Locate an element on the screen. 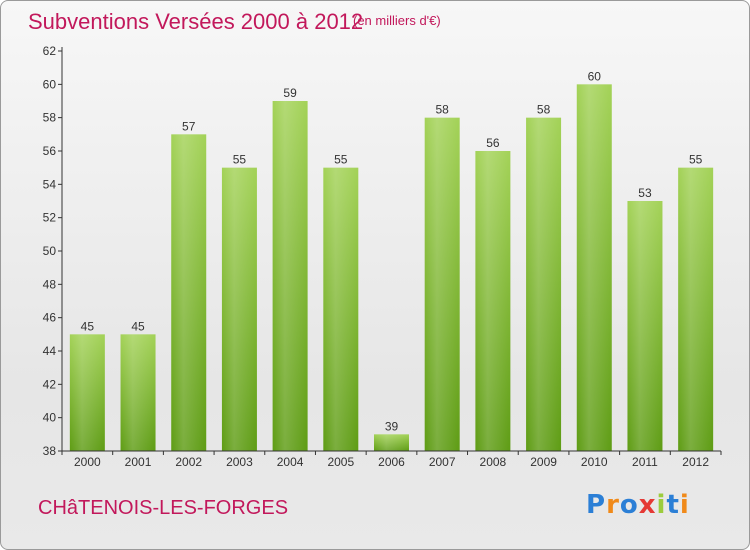 This screenshot has width=750, height=550. logo-letter: t is located at coordinates (673, 505).